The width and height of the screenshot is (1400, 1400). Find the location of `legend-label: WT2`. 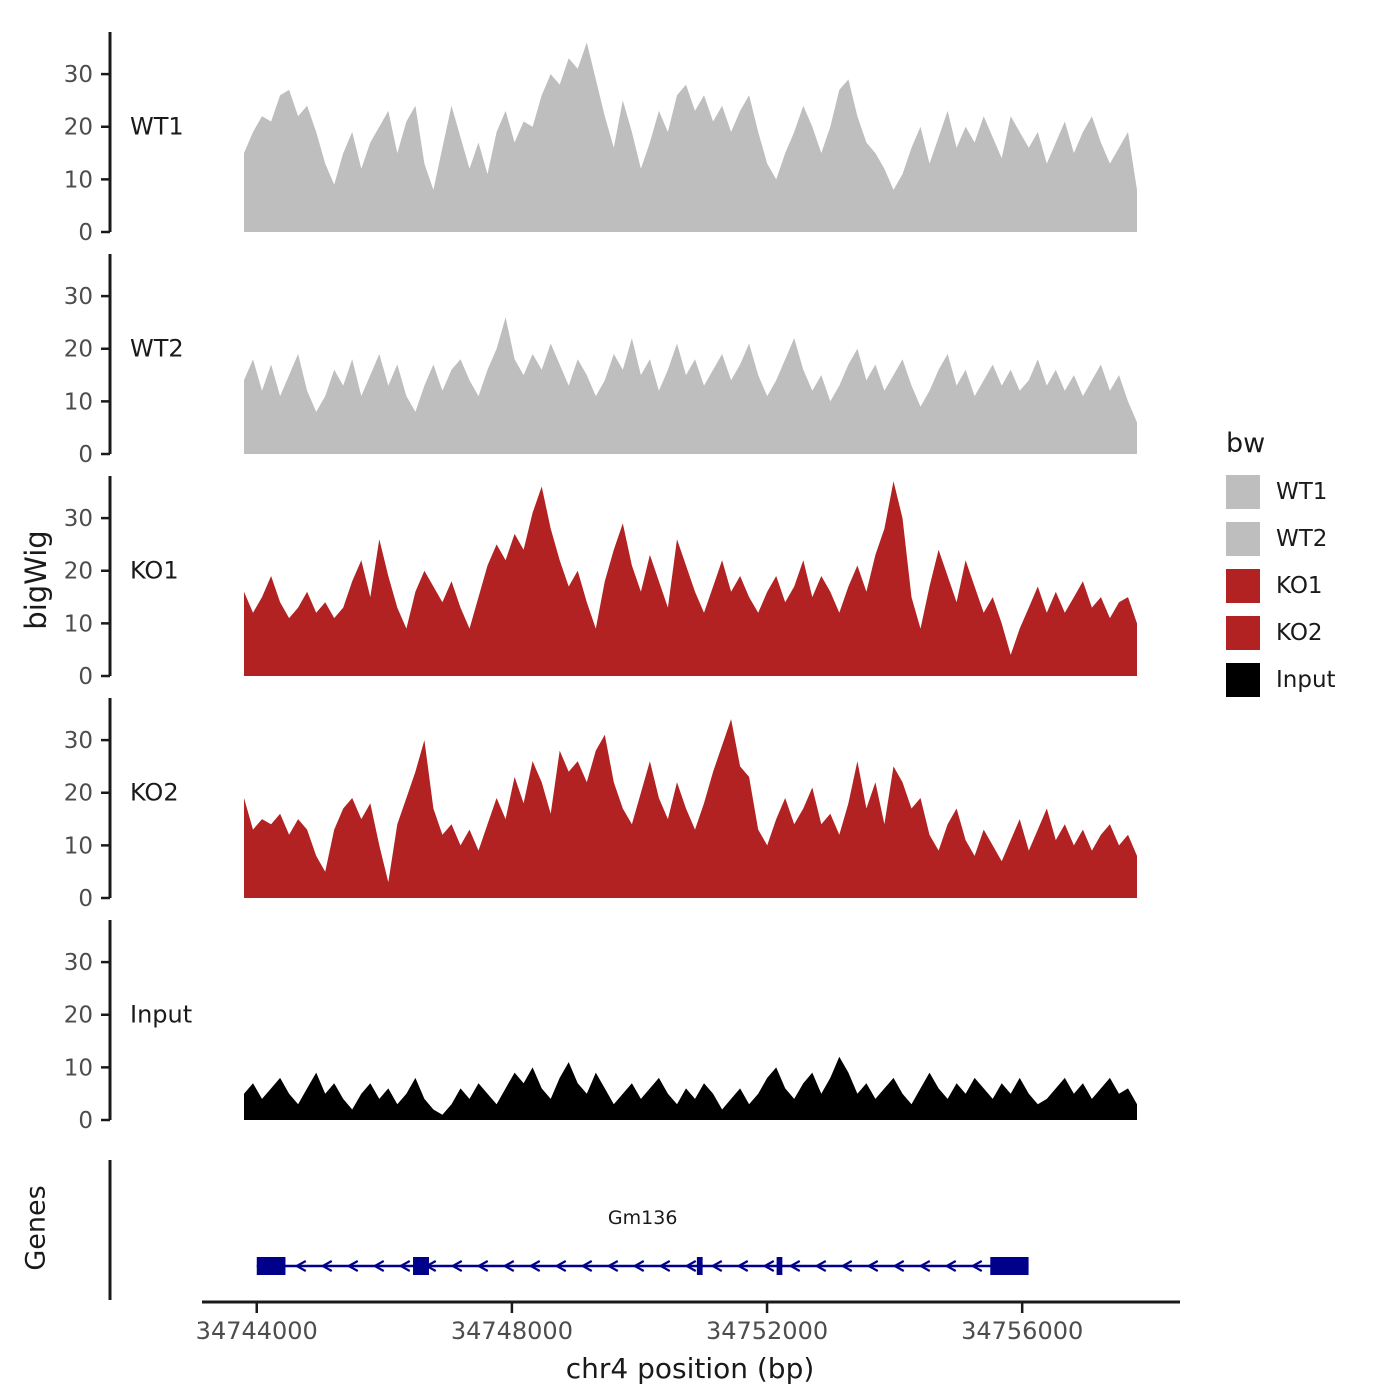

legend-label: WT2 is located at coordinates (1302, 539).